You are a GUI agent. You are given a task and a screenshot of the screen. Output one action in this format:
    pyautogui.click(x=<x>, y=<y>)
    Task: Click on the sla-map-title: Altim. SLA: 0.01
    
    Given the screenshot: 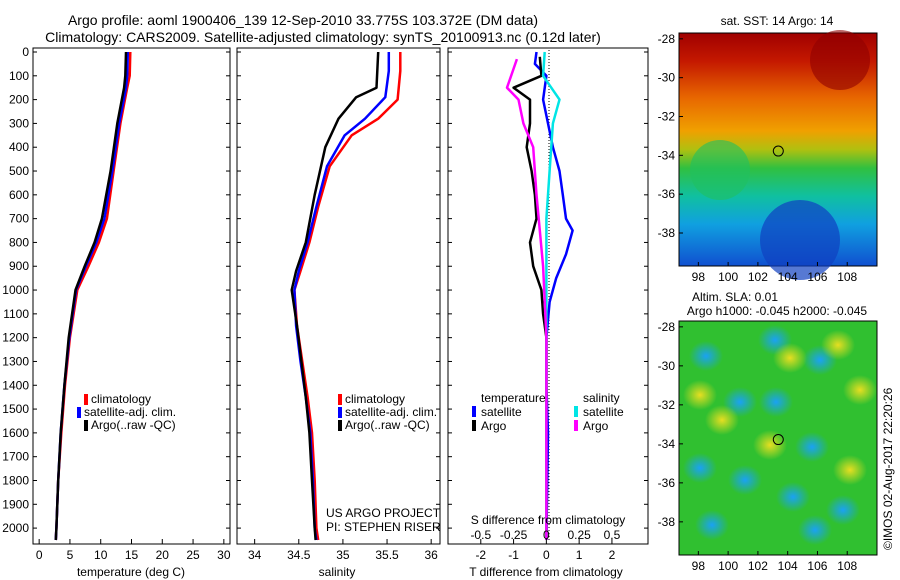 What is the action you would take?
    pyautogui.click(x=735, y=297)
    